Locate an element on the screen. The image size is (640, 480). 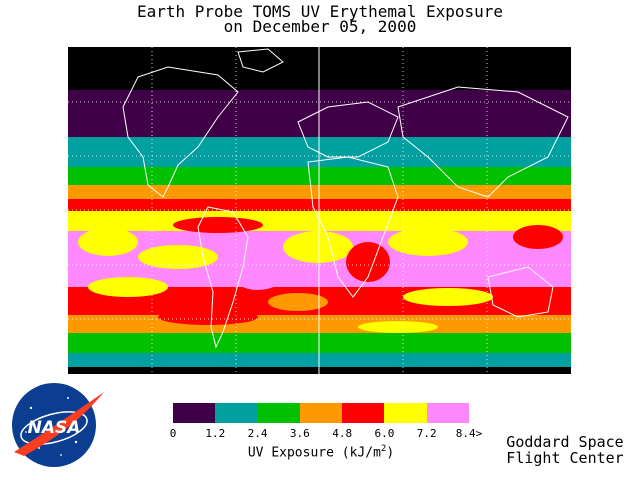
nasa-meatball-logo-icon: NASA is located at coordinates (58, 425).